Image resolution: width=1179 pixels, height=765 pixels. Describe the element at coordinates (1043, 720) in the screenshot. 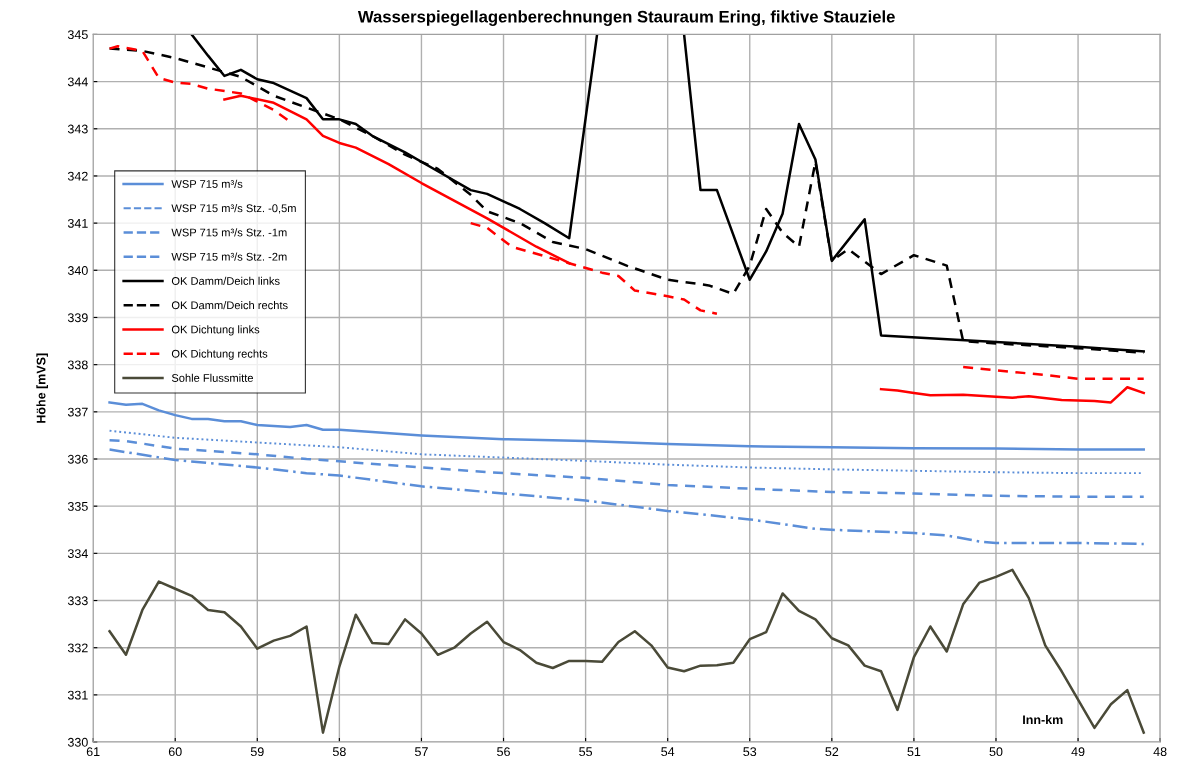

I see `x-axis-title: Inn-km` at that location.